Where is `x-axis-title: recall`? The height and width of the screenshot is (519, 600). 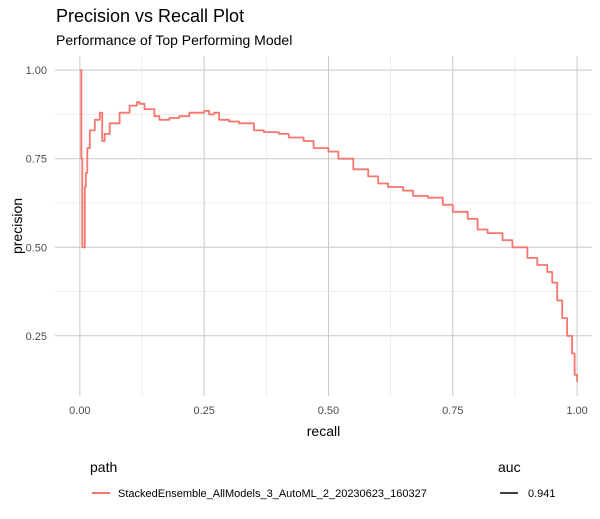 x-axis-title: recall is located at coordinates (323, 431).